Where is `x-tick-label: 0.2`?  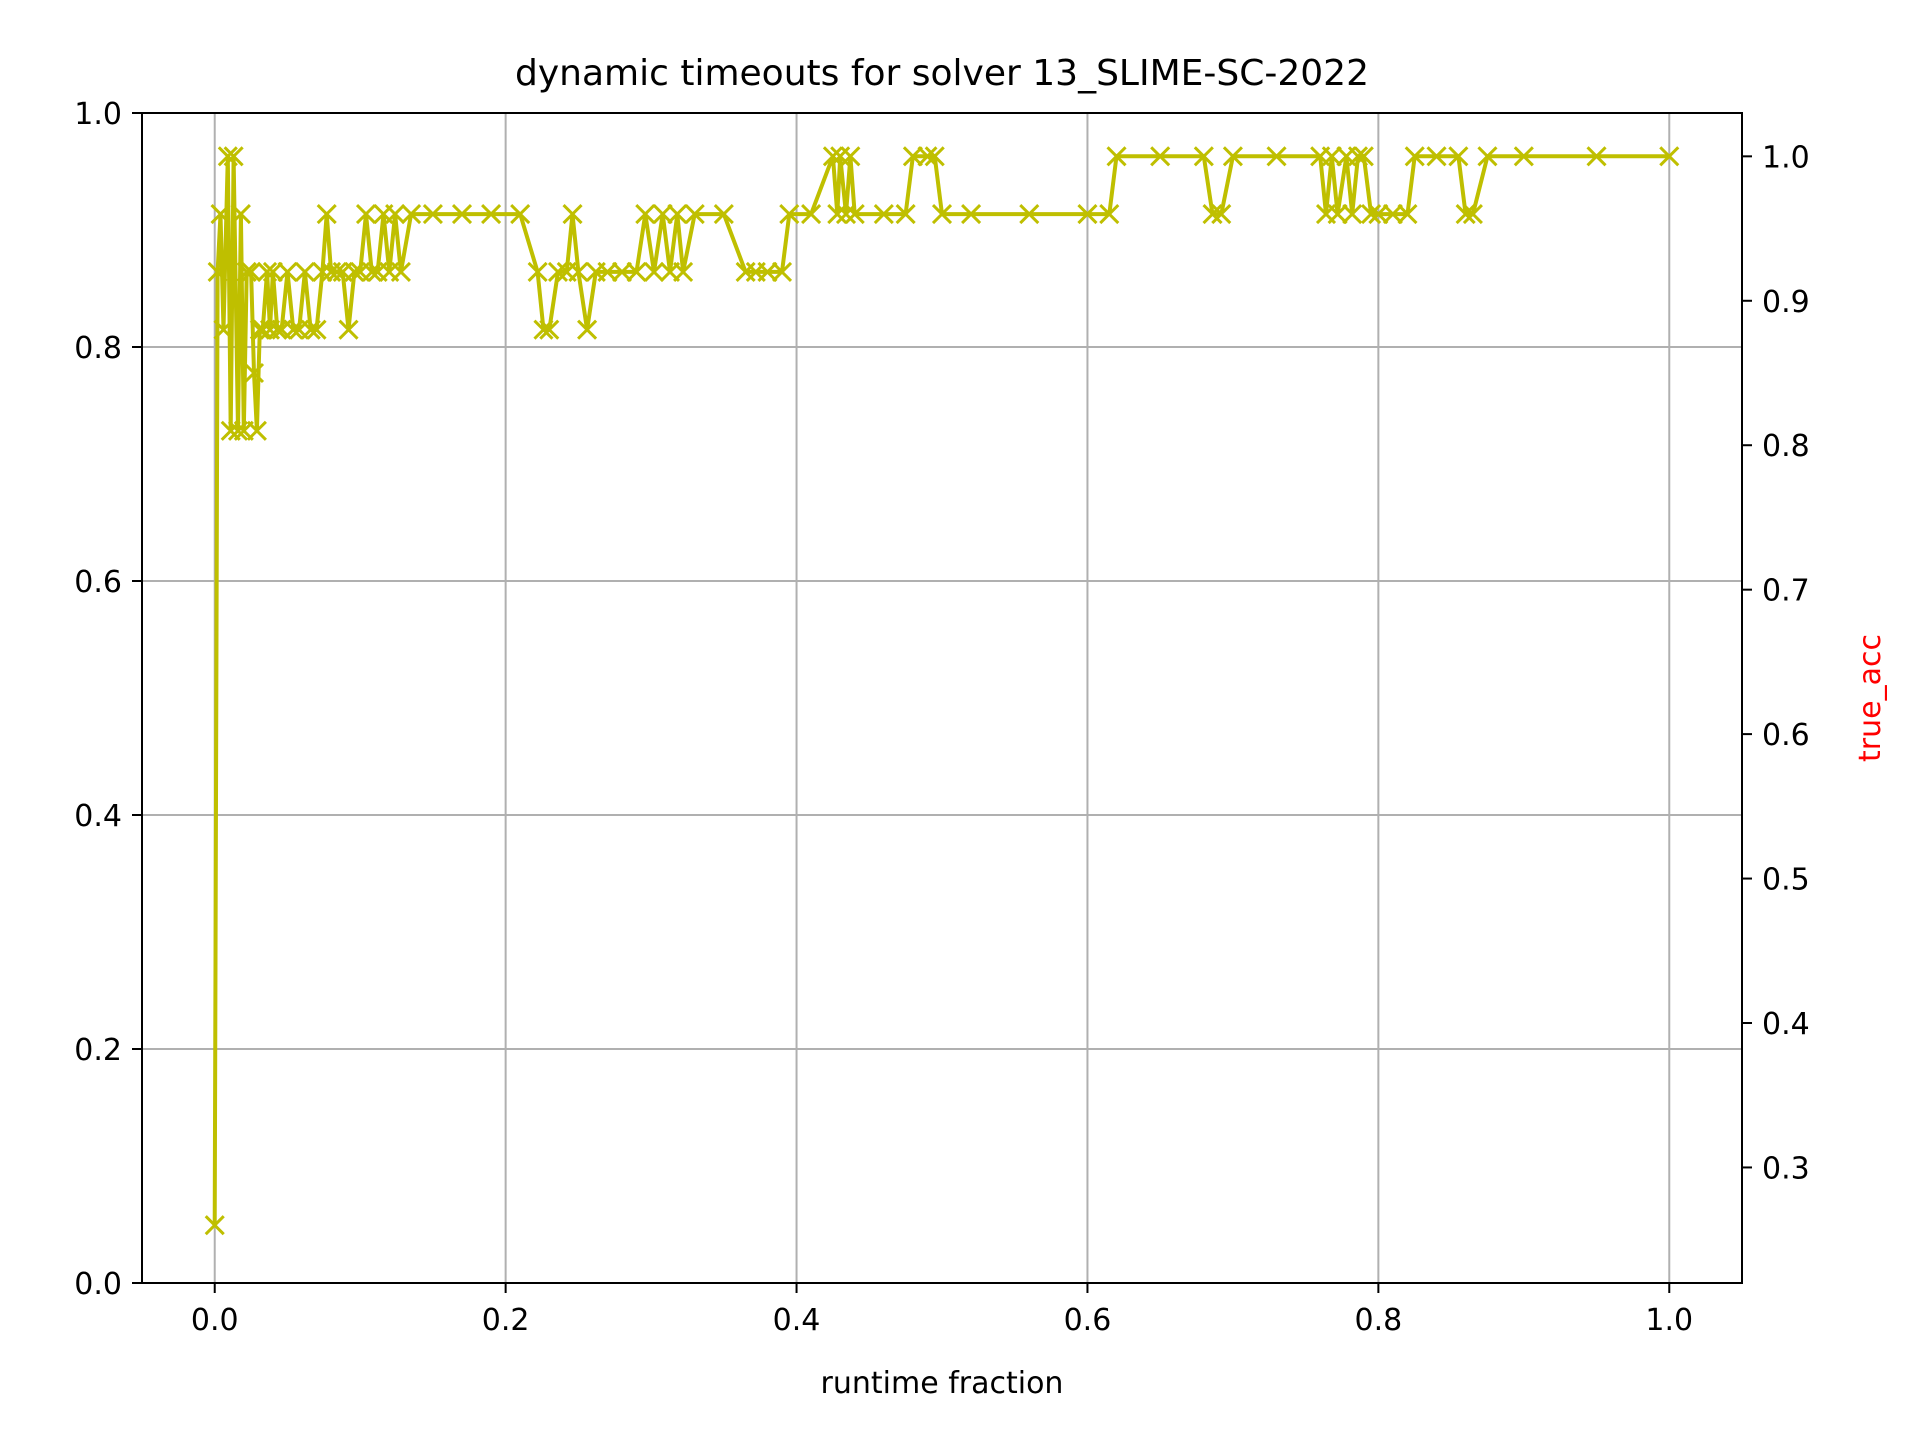
x-tick-label: 0.2 is located at coordinates (506, 1320).